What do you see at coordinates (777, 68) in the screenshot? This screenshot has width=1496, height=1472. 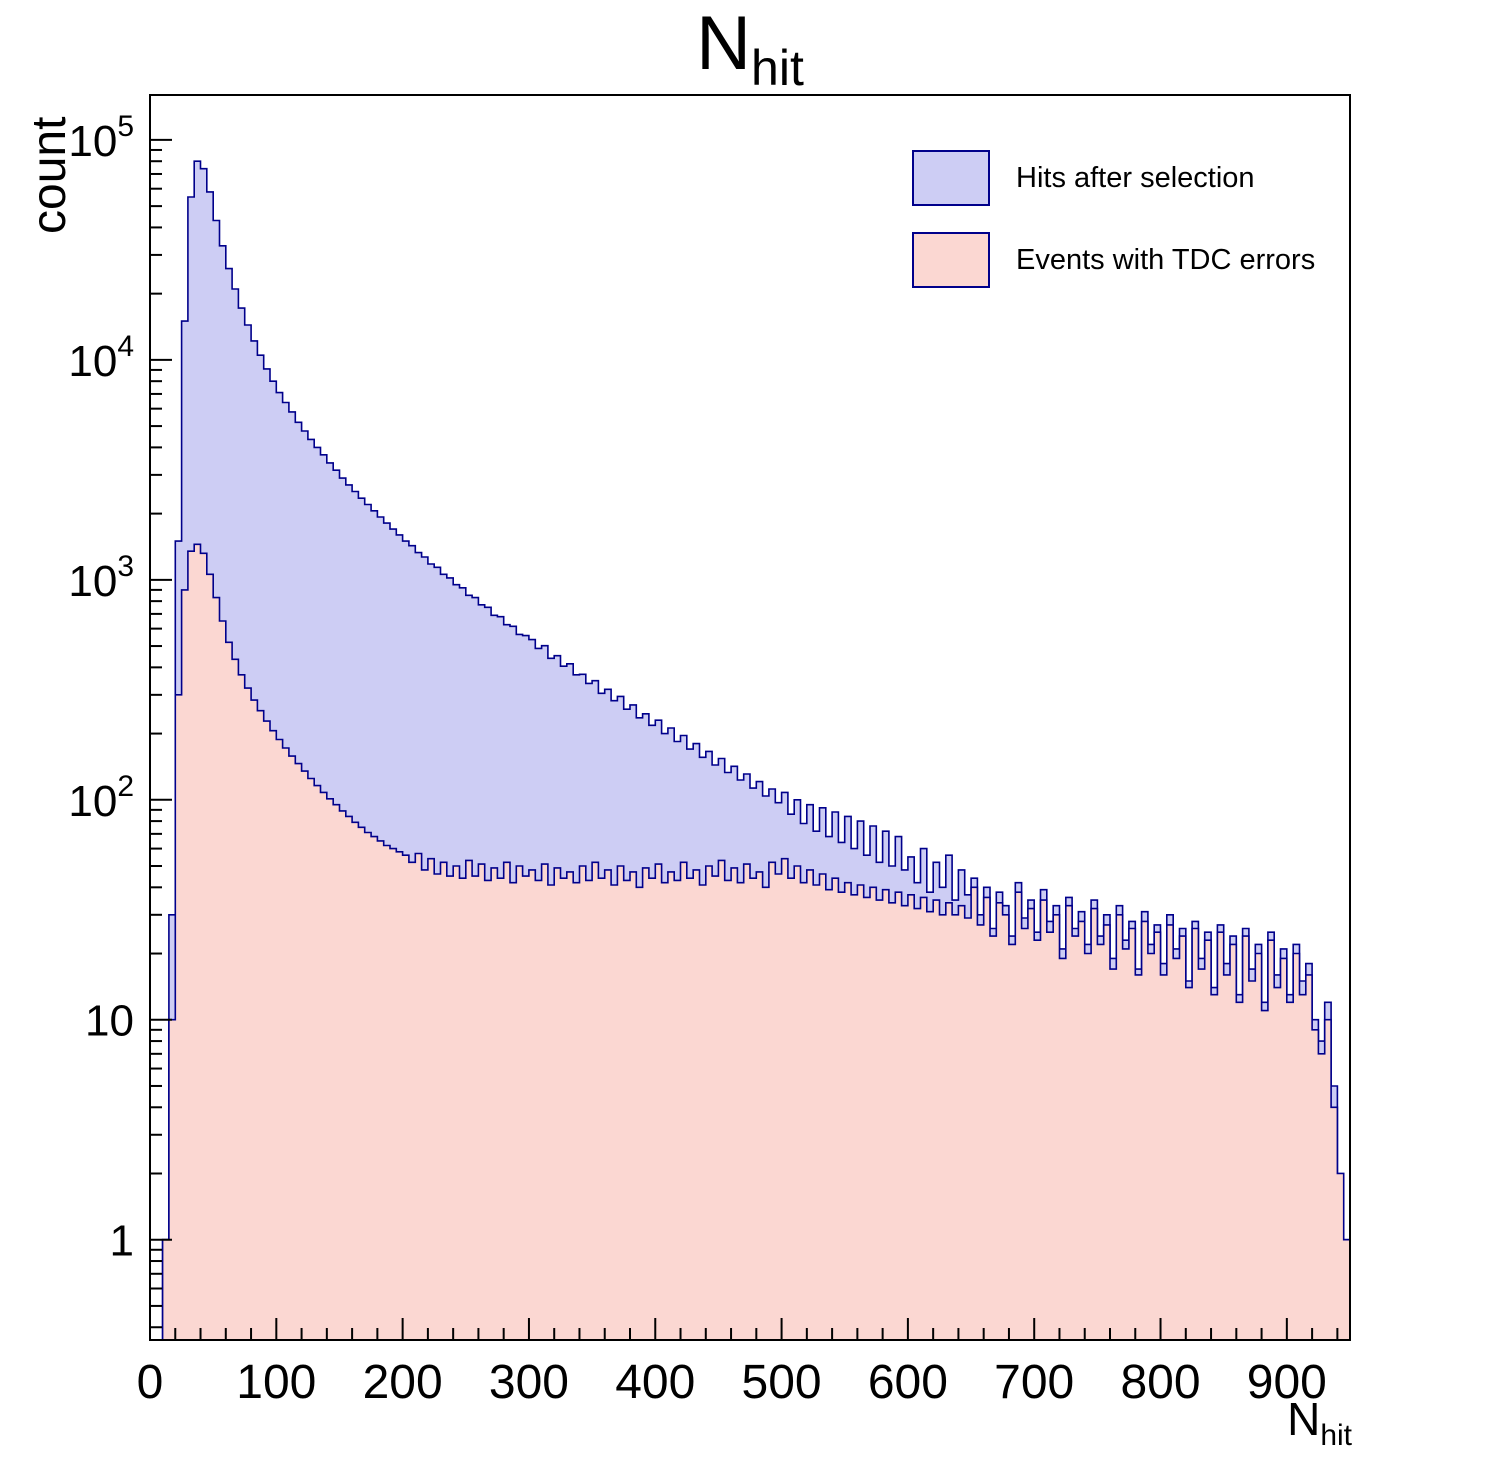 I see `chart-title-sub: hit` at bounding box center [777, 68].